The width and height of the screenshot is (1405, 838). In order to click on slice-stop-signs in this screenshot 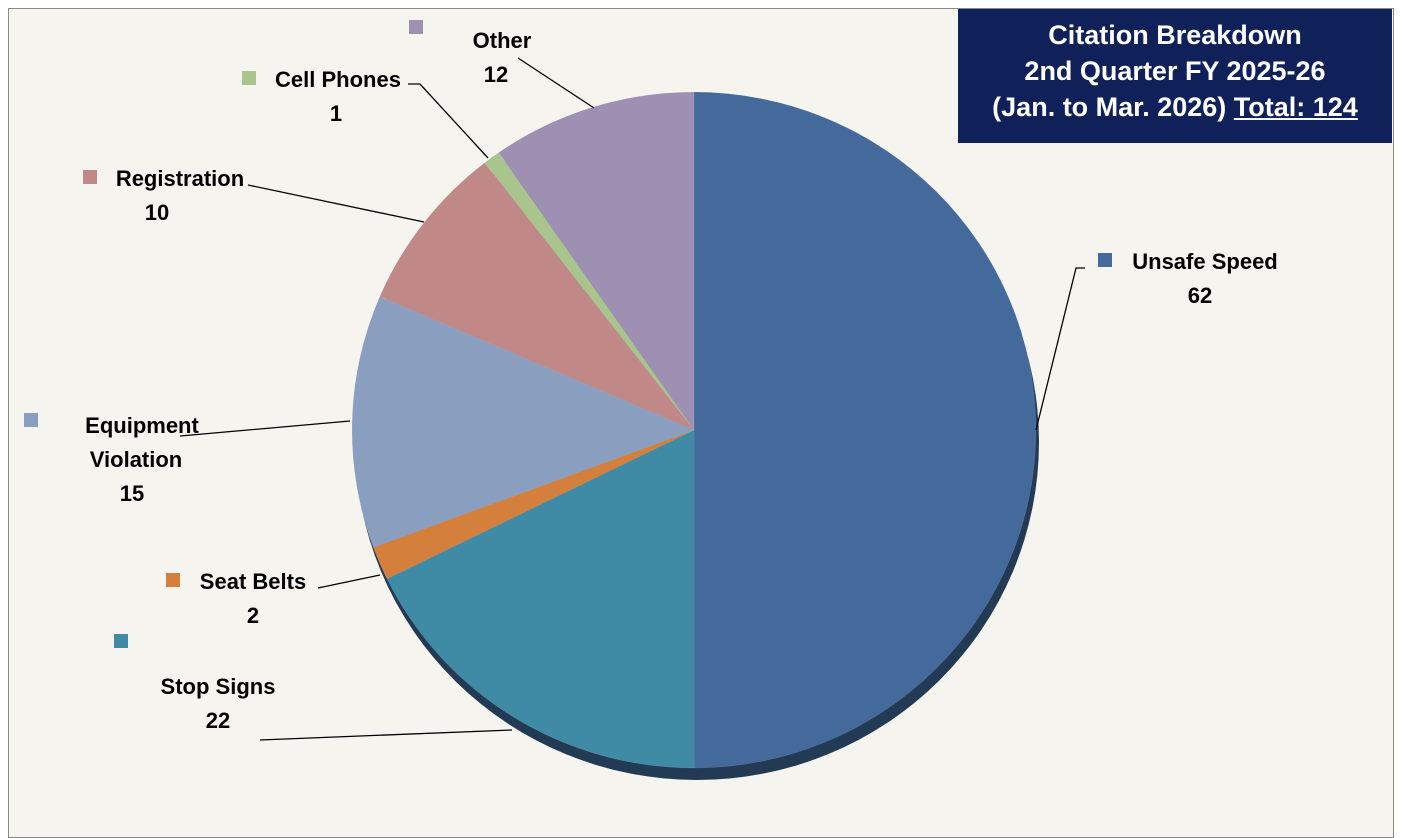, I will do `click(540, 599)`.